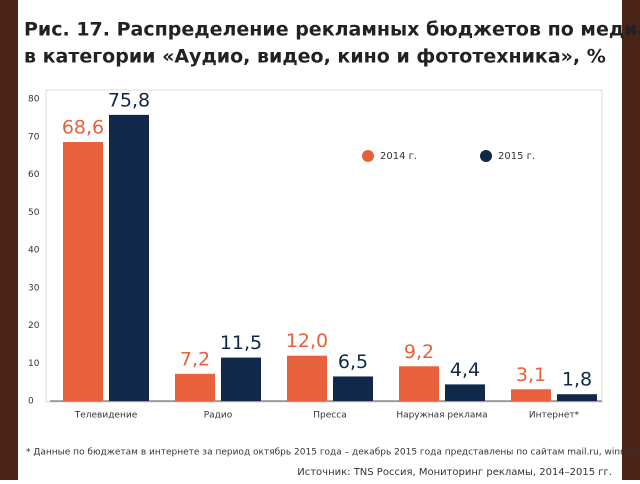 This screenshot has height=484, width=640. What do you see at coordinates (441, 416) in the screenshot?
I see `x-tick-label: Наружная реклама` at bounding box center [441, 416].